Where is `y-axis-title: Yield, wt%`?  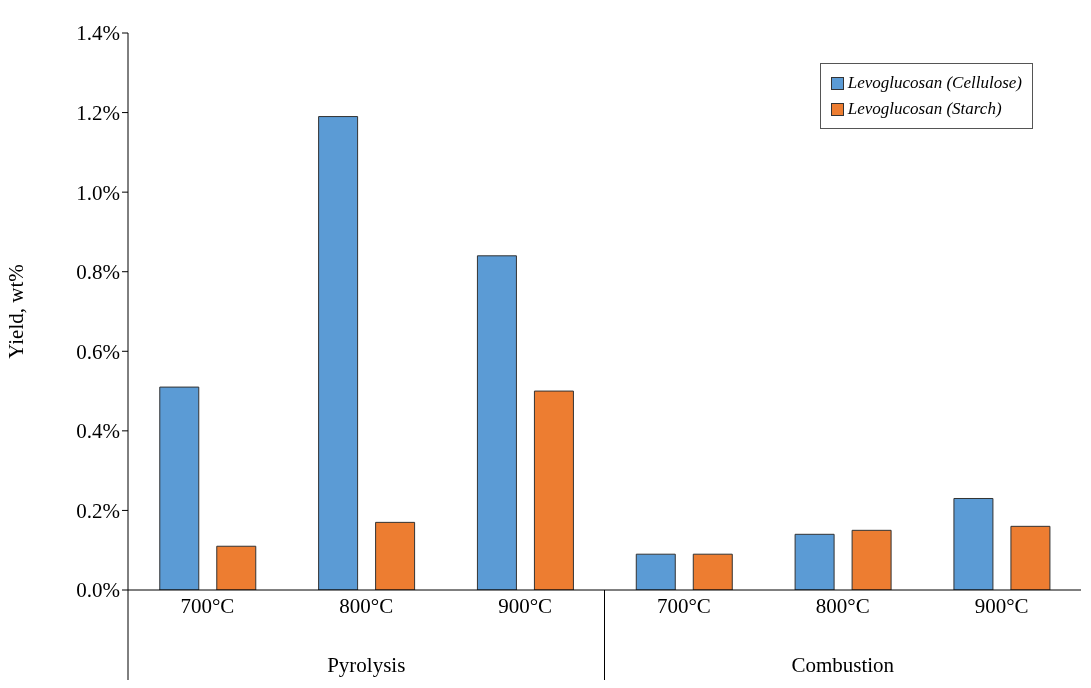
y-axis-title: Yield, wt% is located at coordinates (16, 311).